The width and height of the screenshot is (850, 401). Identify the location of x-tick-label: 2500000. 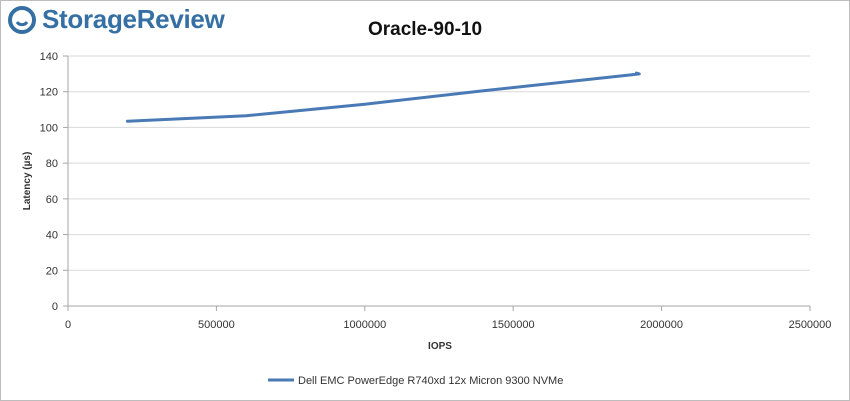
(810, 325).